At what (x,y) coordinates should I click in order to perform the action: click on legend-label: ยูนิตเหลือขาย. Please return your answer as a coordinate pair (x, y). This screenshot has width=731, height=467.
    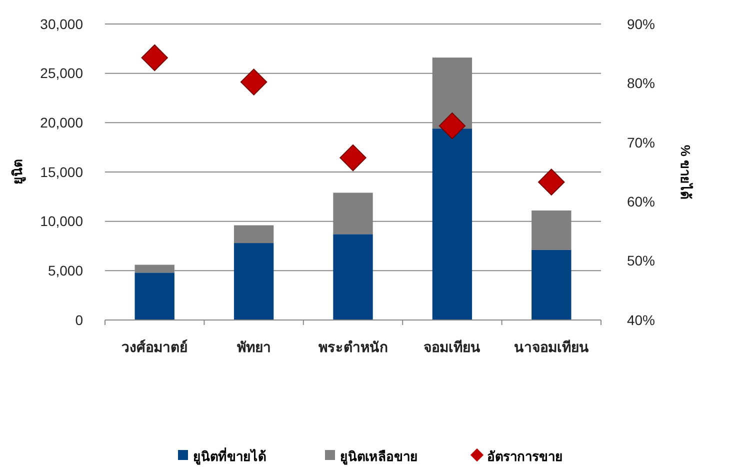
    Looking at the image, I should click on (379, 457).